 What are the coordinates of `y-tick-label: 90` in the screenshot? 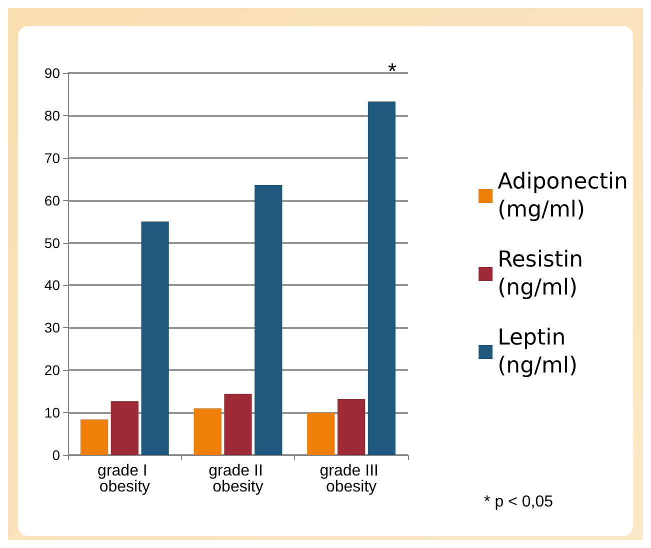 It's located at (52, 73).